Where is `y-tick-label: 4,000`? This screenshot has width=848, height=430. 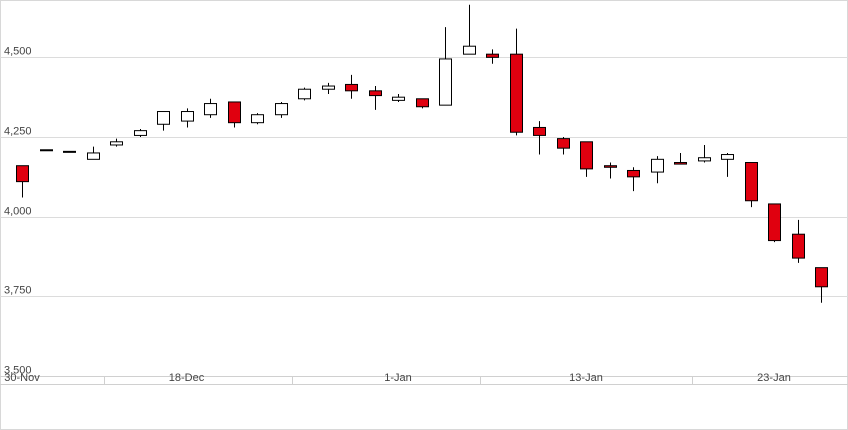 y-tick-label: 4,000 is located at coordinates (18, 212).